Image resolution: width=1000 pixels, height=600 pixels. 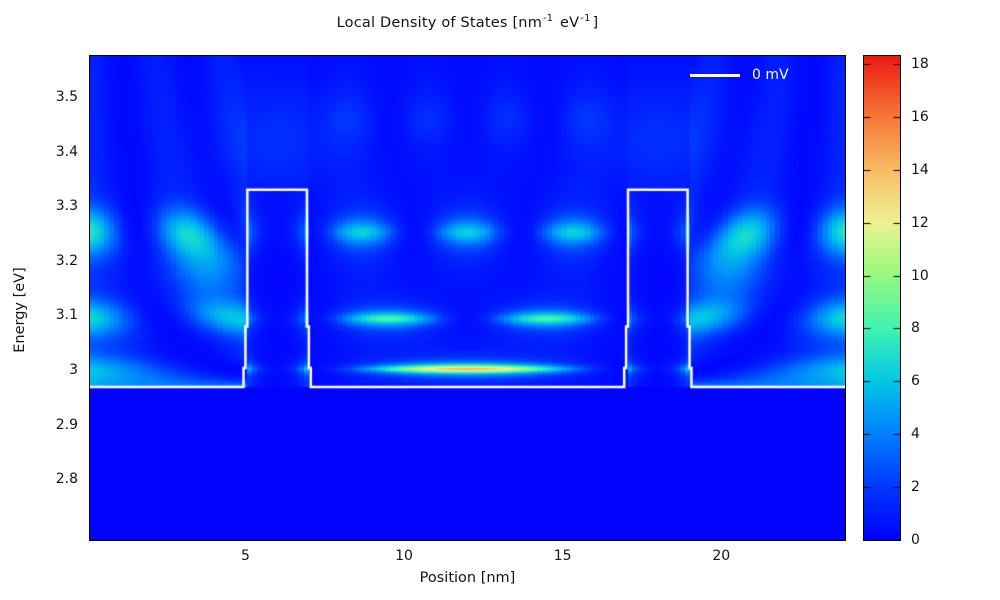 What do you see at coordinates (915, 540) in the screenshot?
I see `colorbar-tick-label: 0` at bounding box center [915, 540].